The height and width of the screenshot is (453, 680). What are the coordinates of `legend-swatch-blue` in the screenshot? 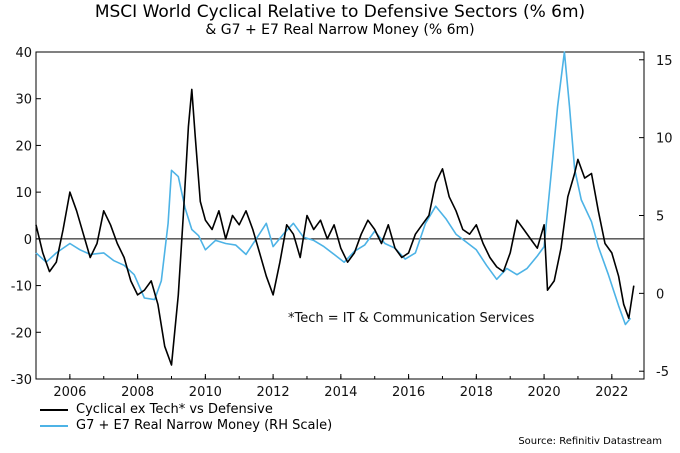 It's located at (54, 425).